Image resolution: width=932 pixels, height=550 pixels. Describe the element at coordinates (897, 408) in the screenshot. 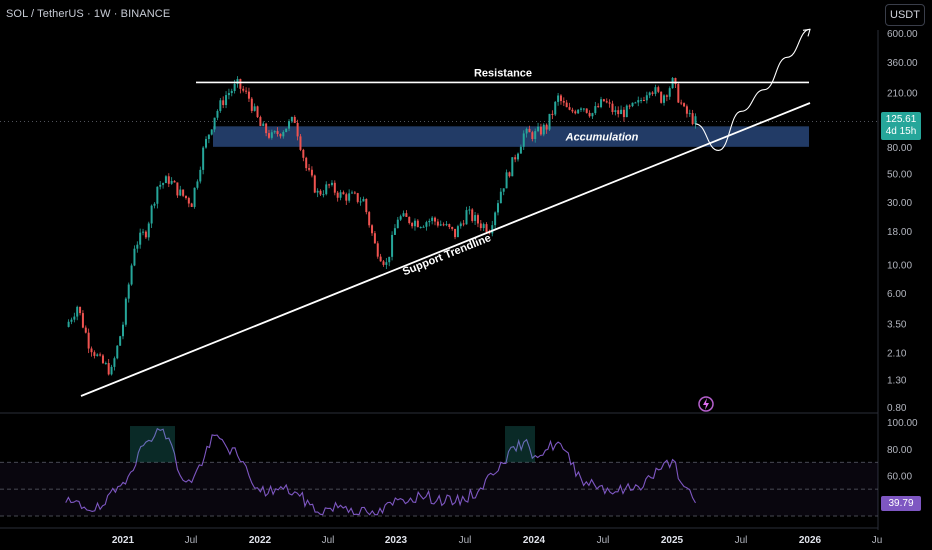

I see `price-axis-tick: 0.80` at that location.